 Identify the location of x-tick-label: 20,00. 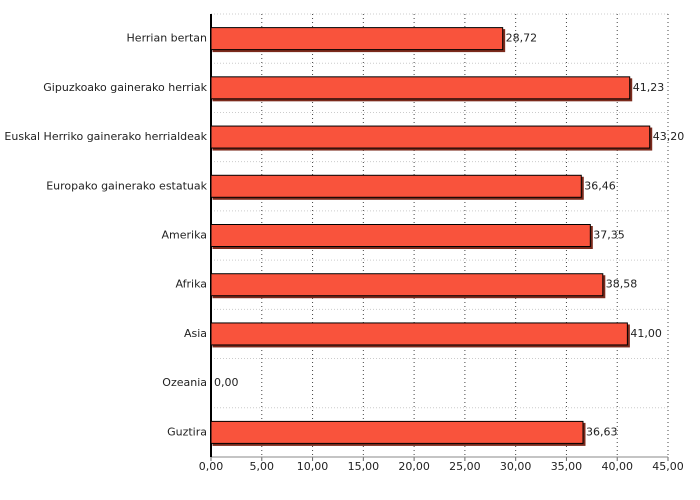
(414, 466).